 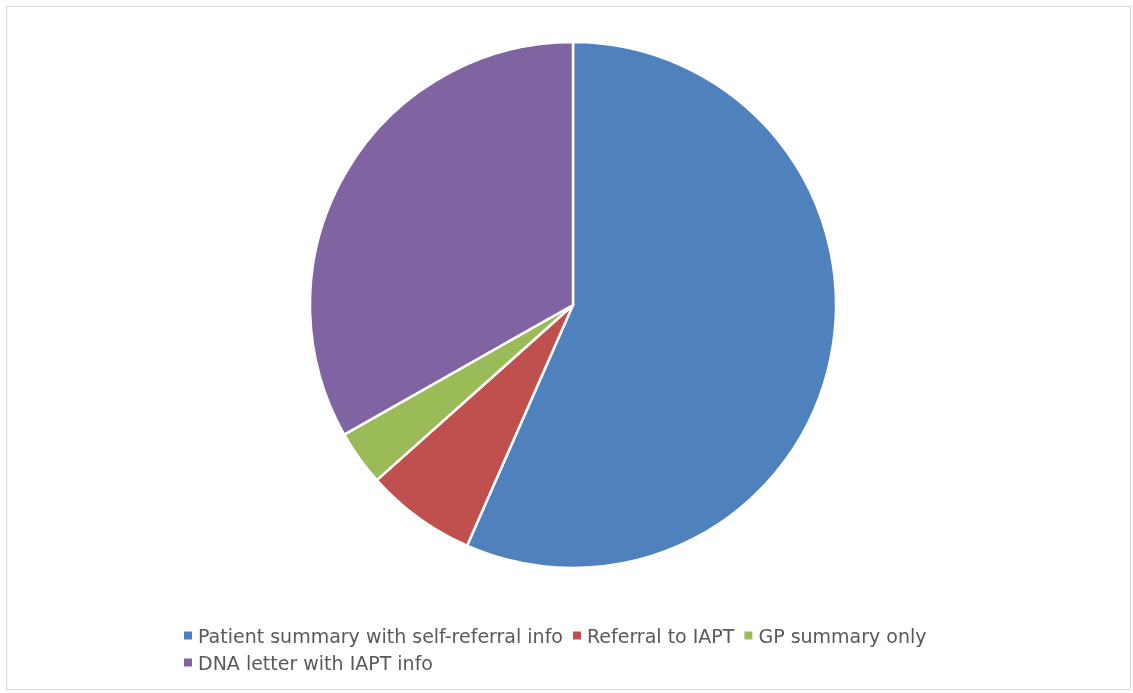 What do you see at coordinates (380, 635) in the screenshot?
I see `legend-label: Patient summary with self-referral info` at bounding box center [380, 635].